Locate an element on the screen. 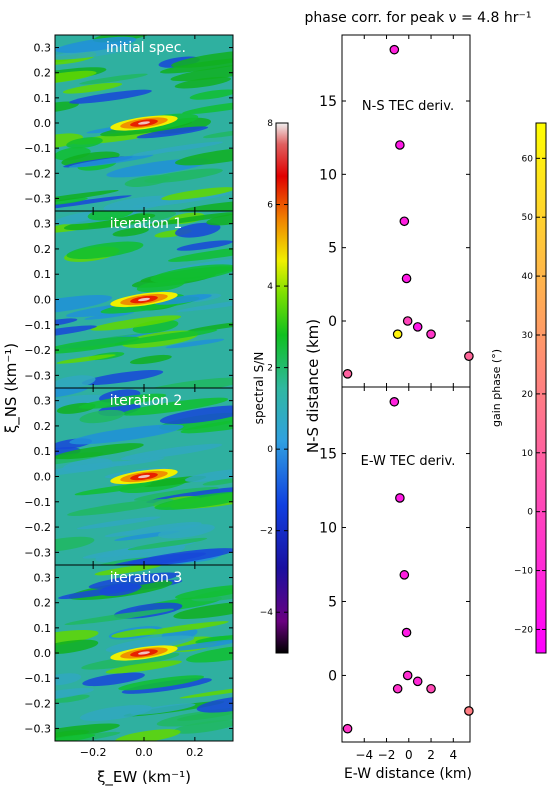 The width and height of the screenshot is (554, 797). scatter-y-axis-label: N-S distance (km) is located at coordinates (313, 386).